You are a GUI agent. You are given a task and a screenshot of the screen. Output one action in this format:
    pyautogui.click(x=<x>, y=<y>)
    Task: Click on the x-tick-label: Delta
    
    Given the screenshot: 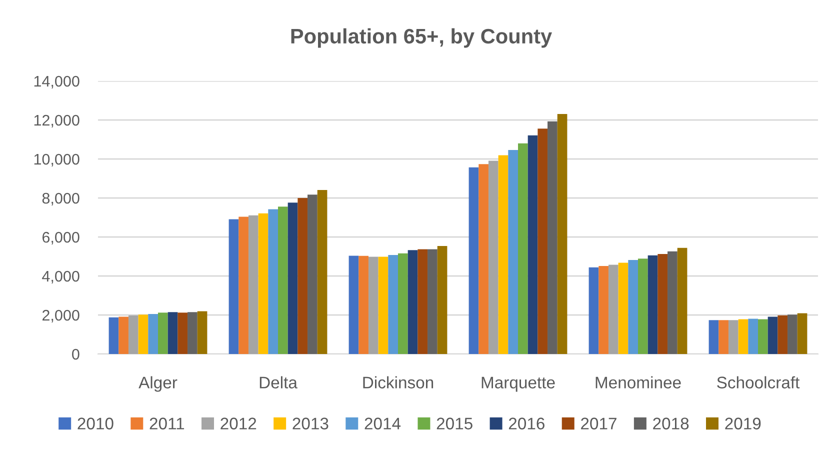 What is the action you would take?
    pyautogui.click(x=279, y=382)
    